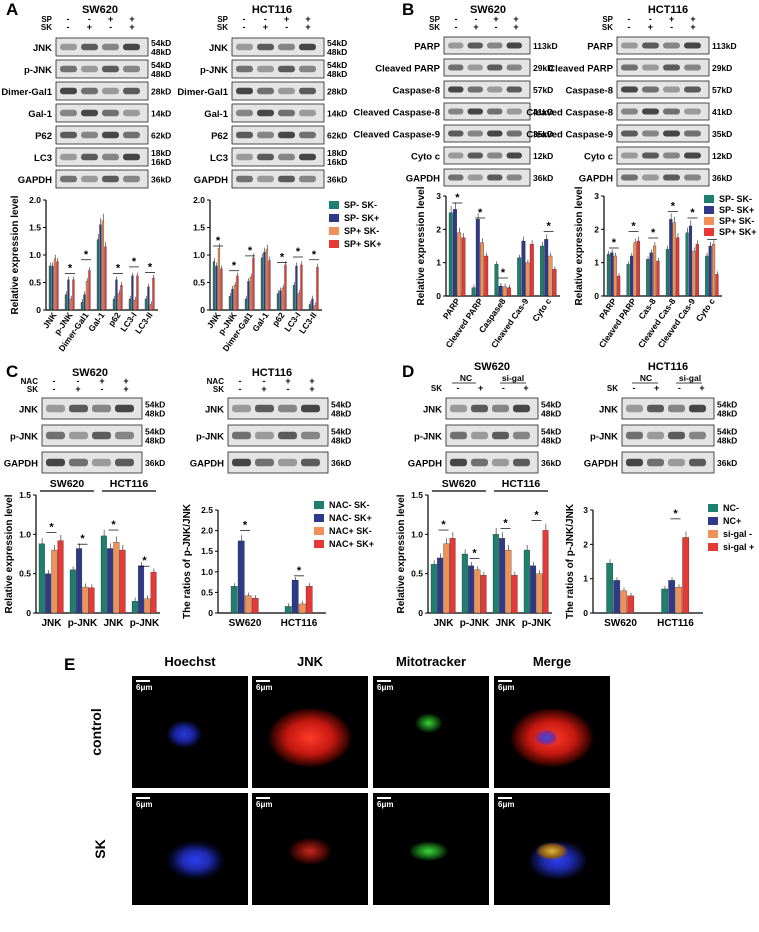 This screenshot has width=759, height=932. Describe the element at coordinates (96, 732) in the screenshot. I see `row-label-control: control` at that location.